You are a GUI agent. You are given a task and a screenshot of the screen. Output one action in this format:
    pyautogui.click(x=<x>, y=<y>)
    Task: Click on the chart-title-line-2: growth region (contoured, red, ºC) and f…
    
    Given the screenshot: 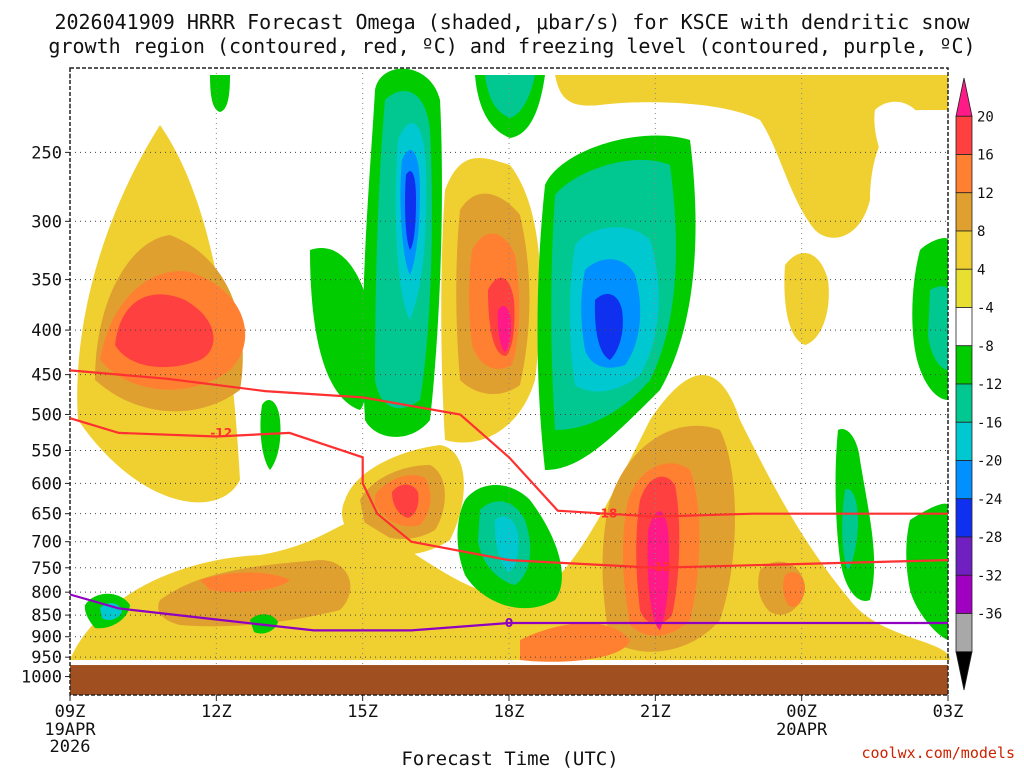 What is the action you would take?
    pyautogui.click(x=511, y=46)
    